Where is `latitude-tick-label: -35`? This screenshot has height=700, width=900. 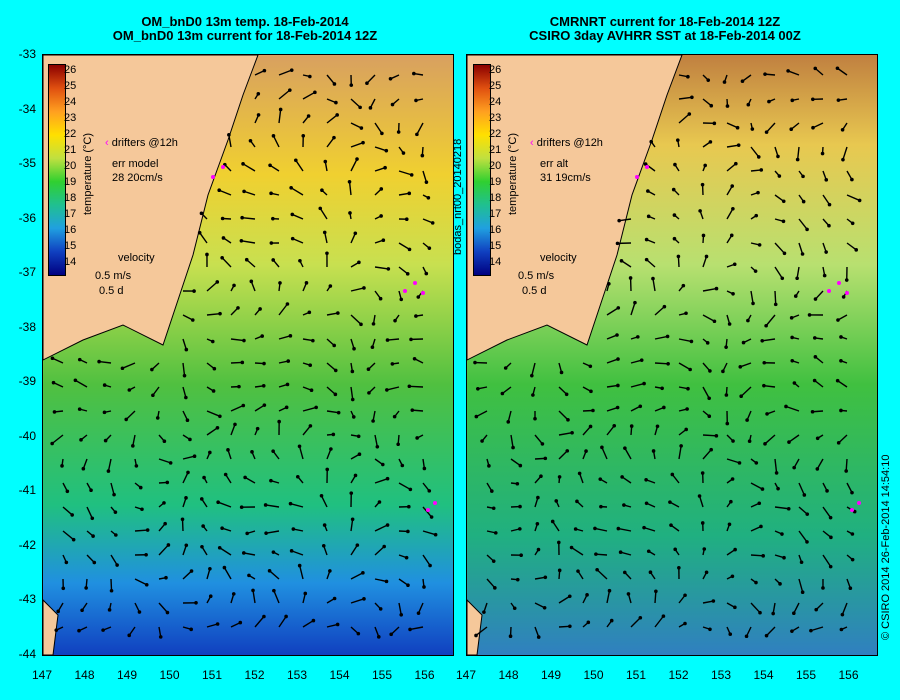
latitude-tick-label: -35 is located at coordinates (27, 163).